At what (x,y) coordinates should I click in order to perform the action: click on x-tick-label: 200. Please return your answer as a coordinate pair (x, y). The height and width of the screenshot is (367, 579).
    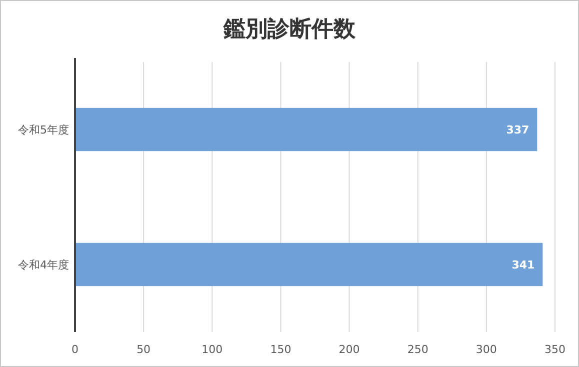
    Looking at the image, I should click on (349, 349).